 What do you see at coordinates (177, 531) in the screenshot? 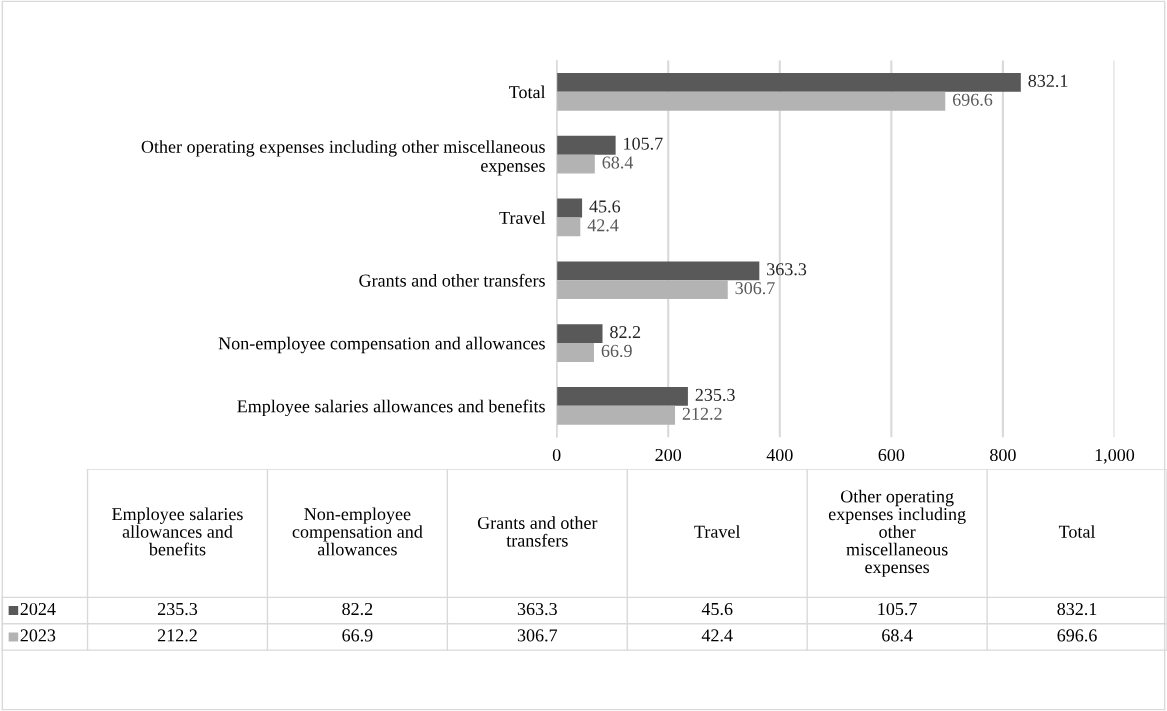
I see `category-label: Employee salaries allowances and benefits` at bounding box center [177, 531].